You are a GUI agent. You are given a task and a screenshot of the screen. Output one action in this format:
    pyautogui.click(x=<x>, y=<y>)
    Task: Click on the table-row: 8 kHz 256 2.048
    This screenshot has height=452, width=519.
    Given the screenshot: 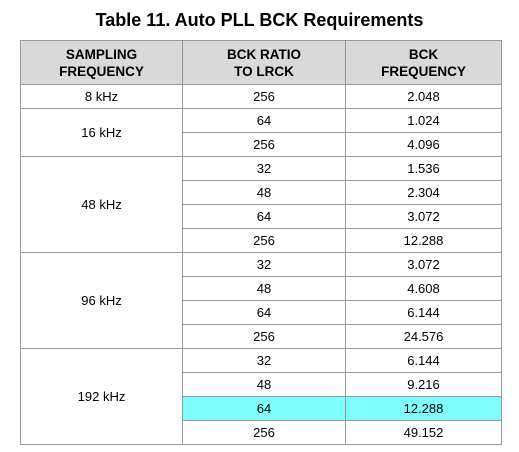 What is the action you would take?
    pyautogui.click(x=261, y=96)
    